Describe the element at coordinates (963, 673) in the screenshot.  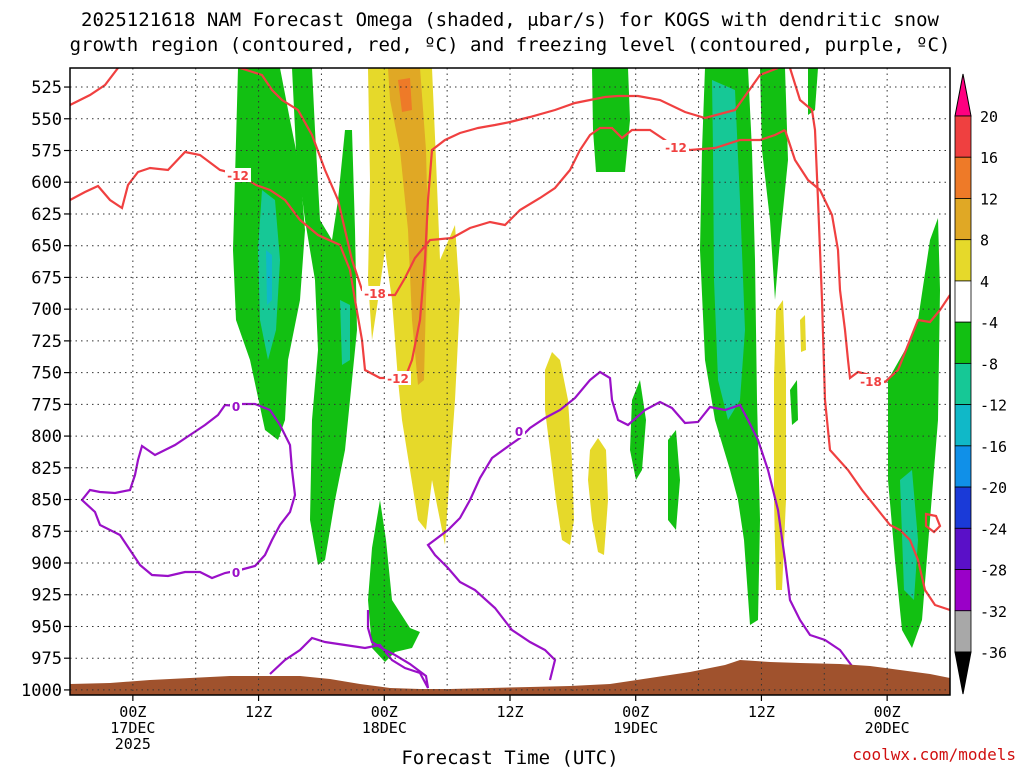
I see `colorbar-bottom-triangle` at that location.